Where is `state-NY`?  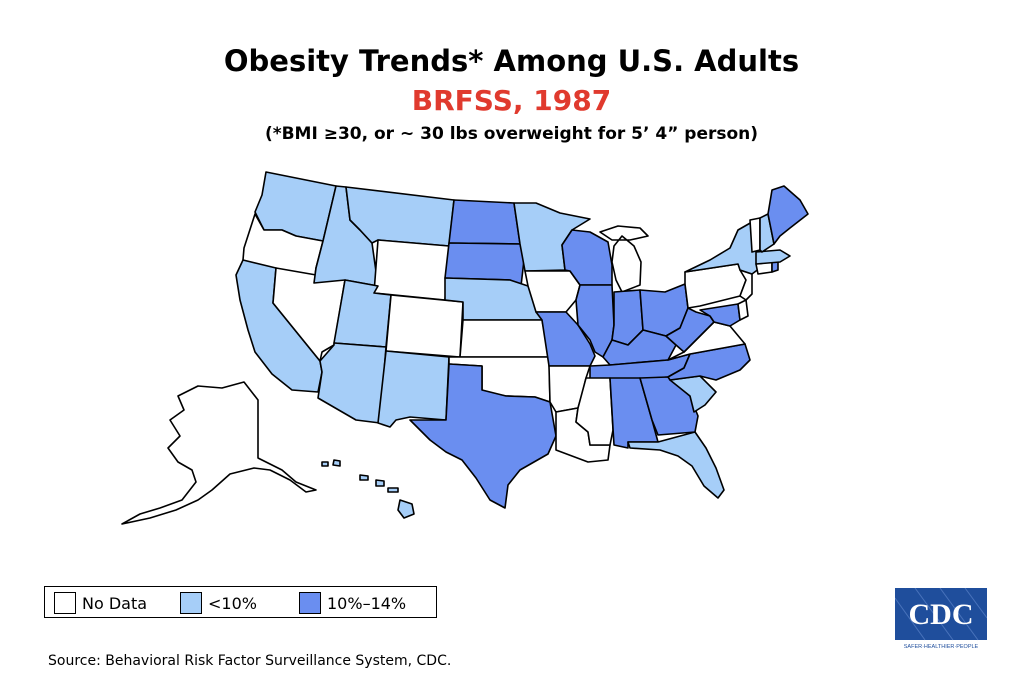 state-NY is located at coordinates (722, 248).